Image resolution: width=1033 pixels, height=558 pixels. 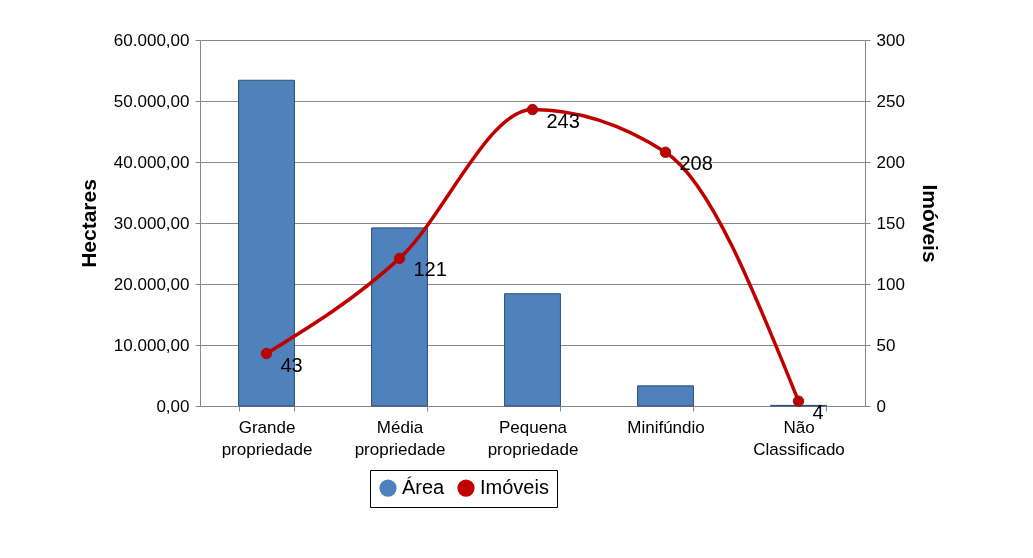 I want to click on y2-axis-title: Imóveis, so click(x=930, y=223).